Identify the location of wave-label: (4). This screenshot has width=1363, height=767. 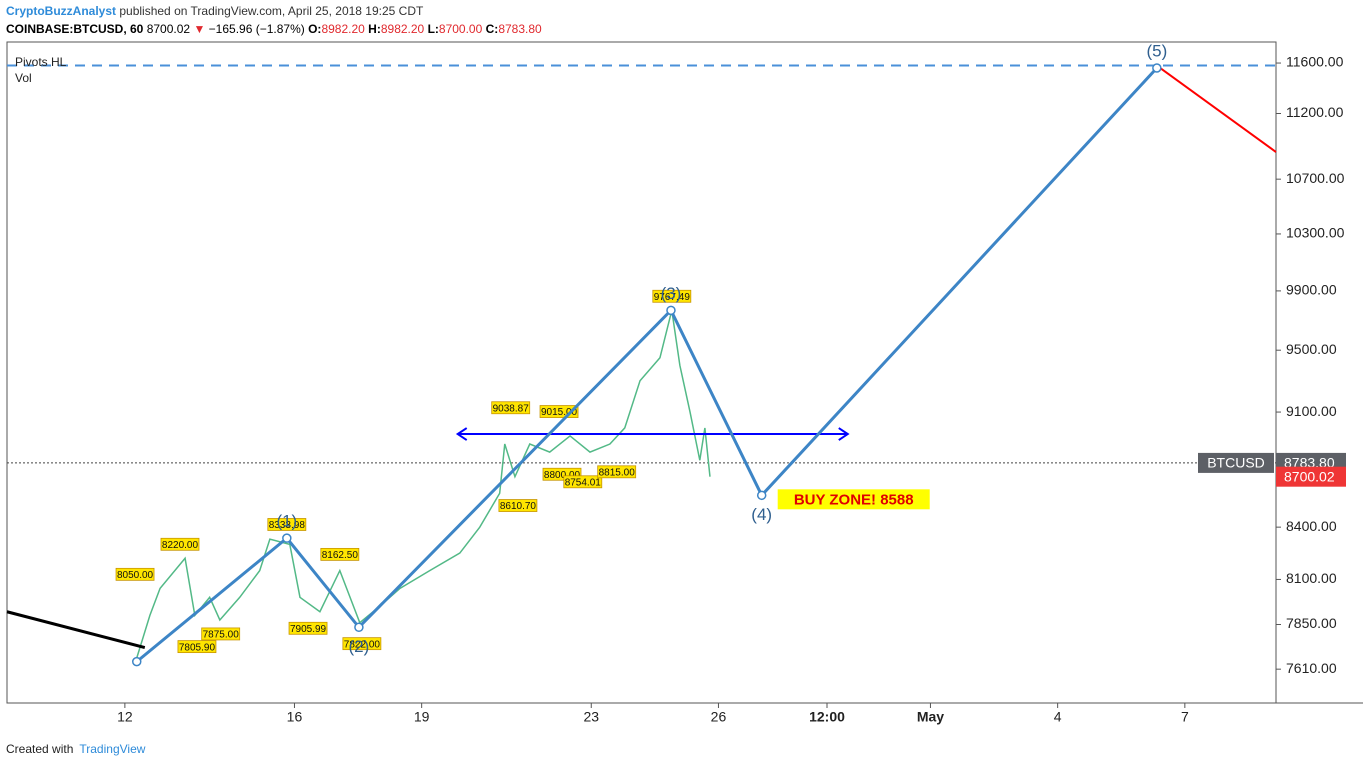
(761, 514).